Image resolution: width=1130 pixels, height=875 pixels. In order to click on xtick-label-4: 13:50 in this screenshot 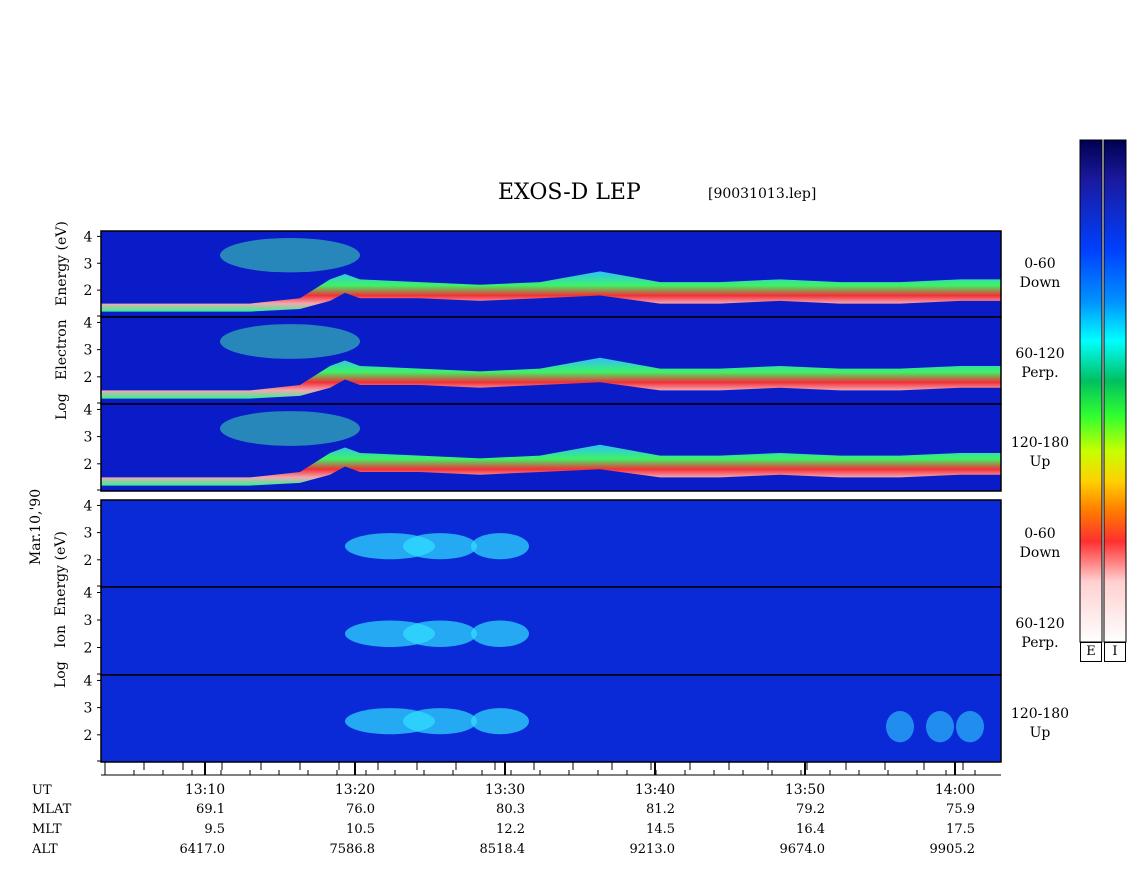, I will do `click(805, 790)`.